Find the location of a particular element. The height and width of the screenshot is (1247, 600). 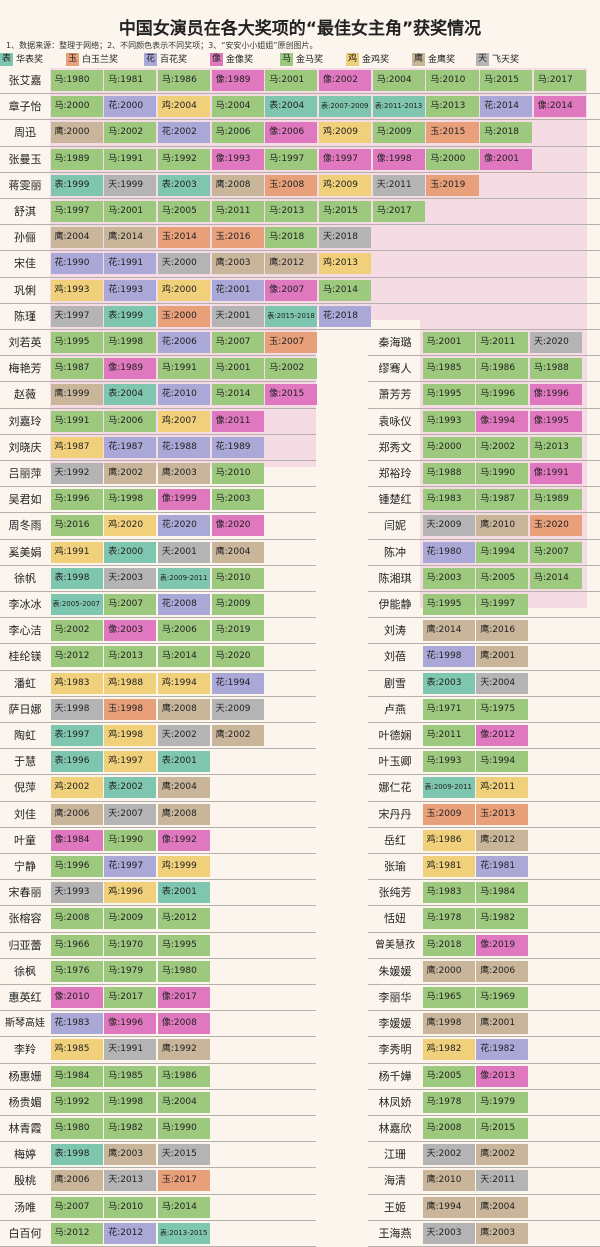

actress-name: 剧雪 is located at coordinates (395, 683).